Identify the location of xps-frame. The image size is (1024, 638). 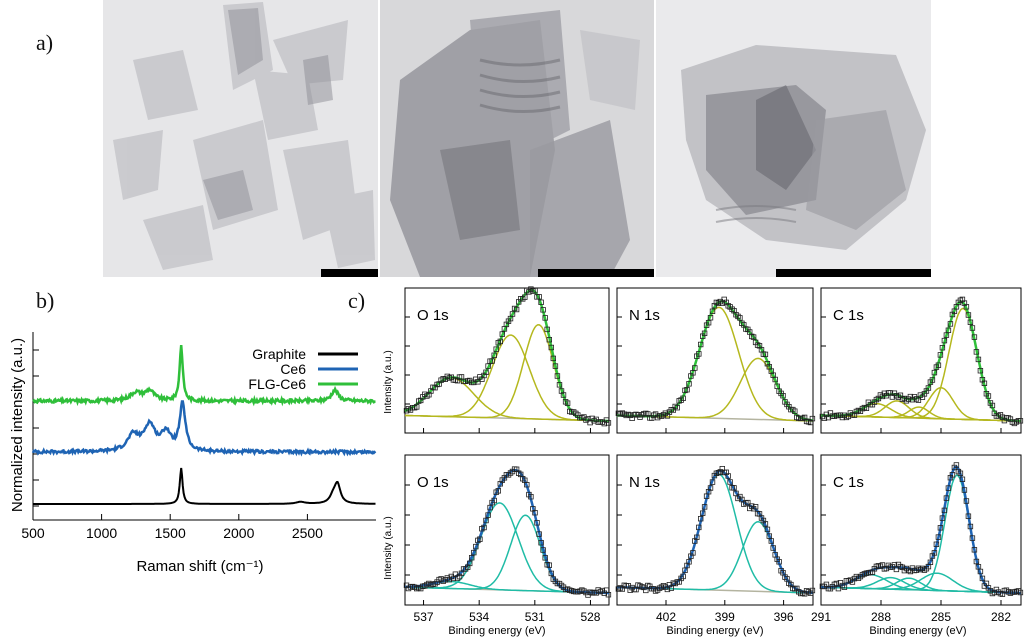
(715, 530).